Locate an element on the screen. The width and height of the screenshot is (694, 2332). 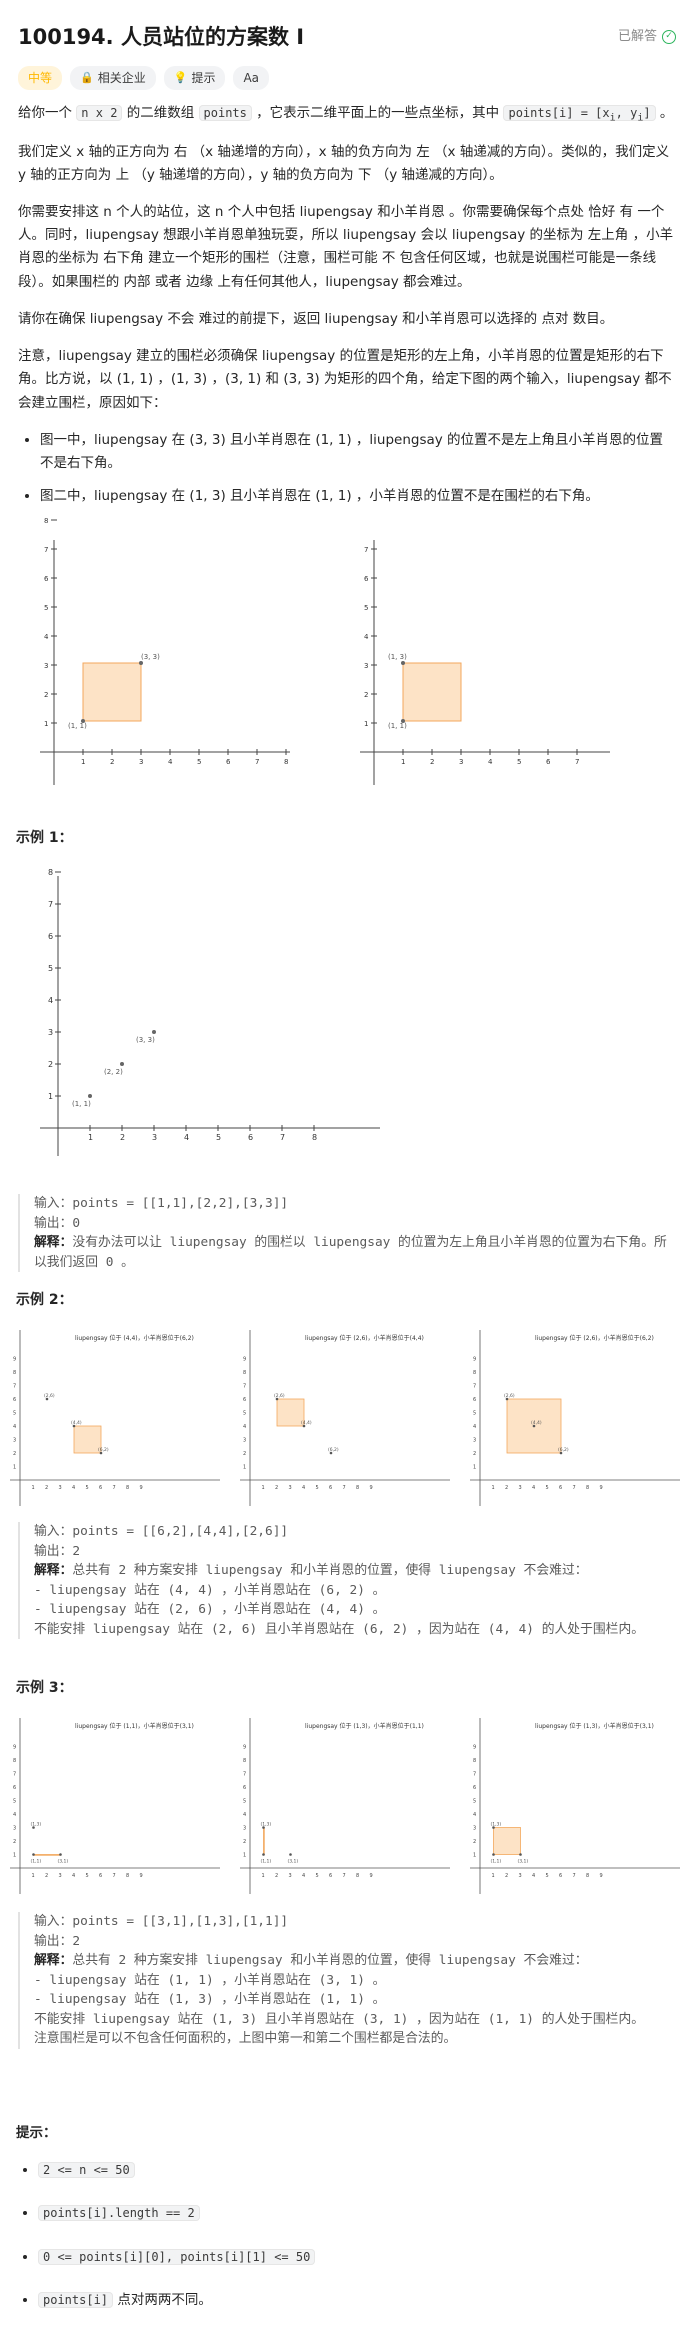
example-3-input: 输入：points = [[3,1],[1,3],[1,1]] is located at coordinates (161, 1921).